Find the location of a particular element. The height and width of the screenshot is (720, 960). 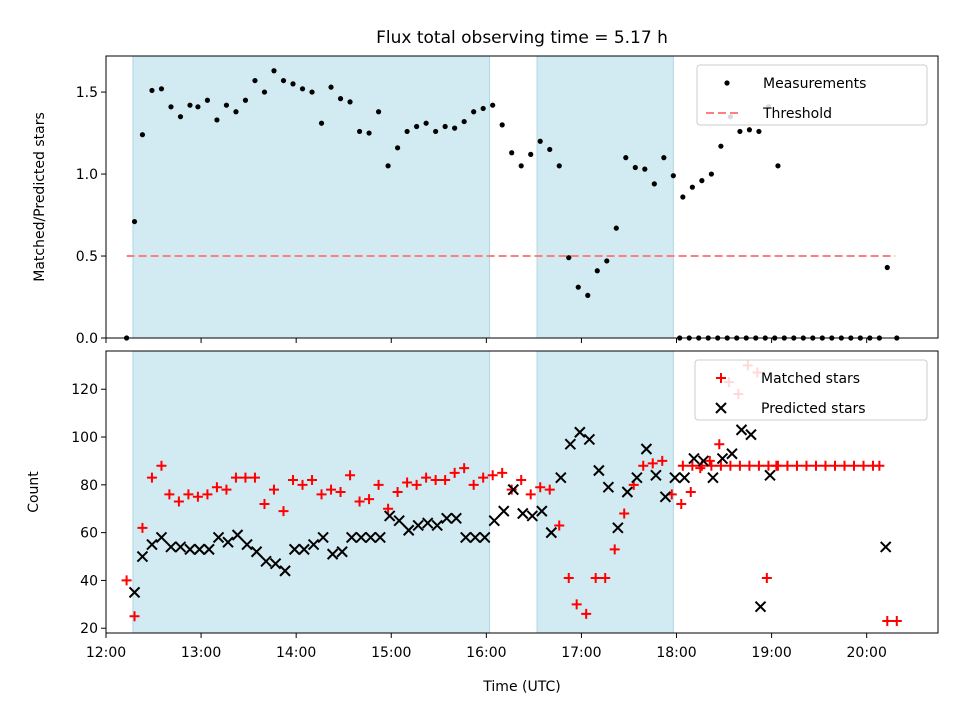

y-axis-label: Count is located at coordinates (34, 492).